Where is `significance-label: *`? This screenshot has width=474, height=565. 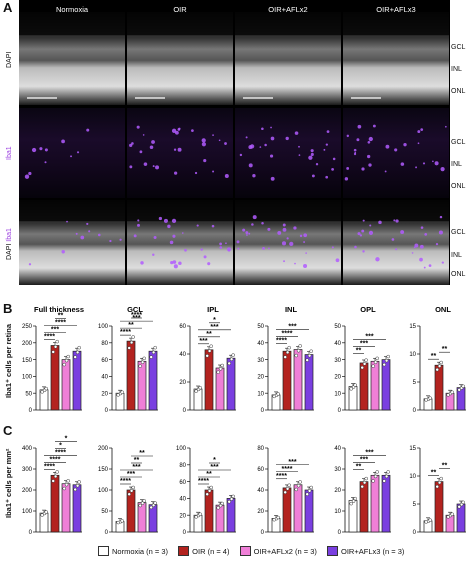 significance-label: * is located at coordinates (66, 438).